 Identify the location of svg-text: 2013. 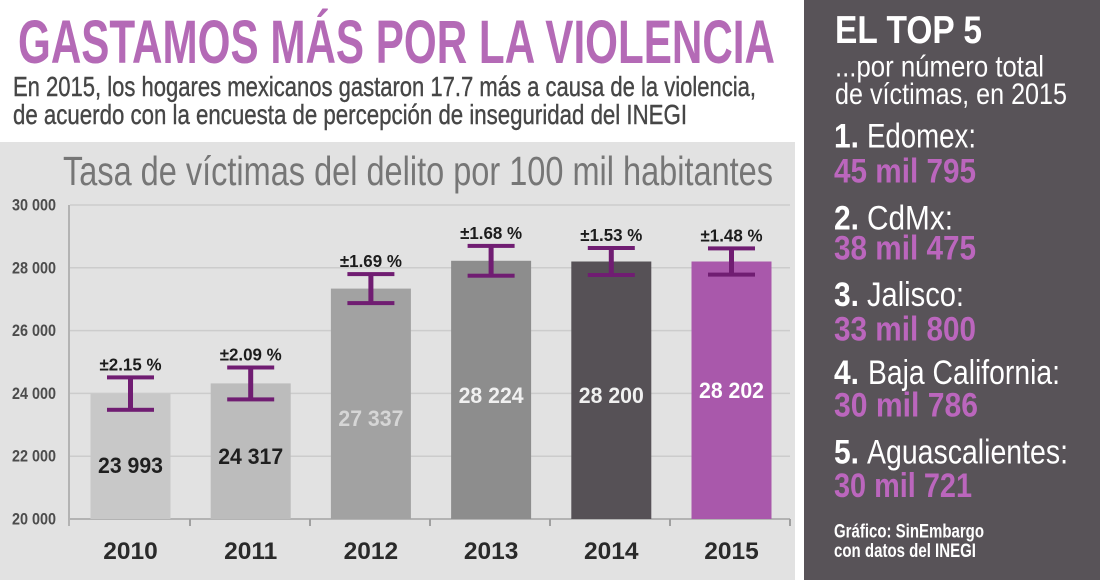
(491, 551).